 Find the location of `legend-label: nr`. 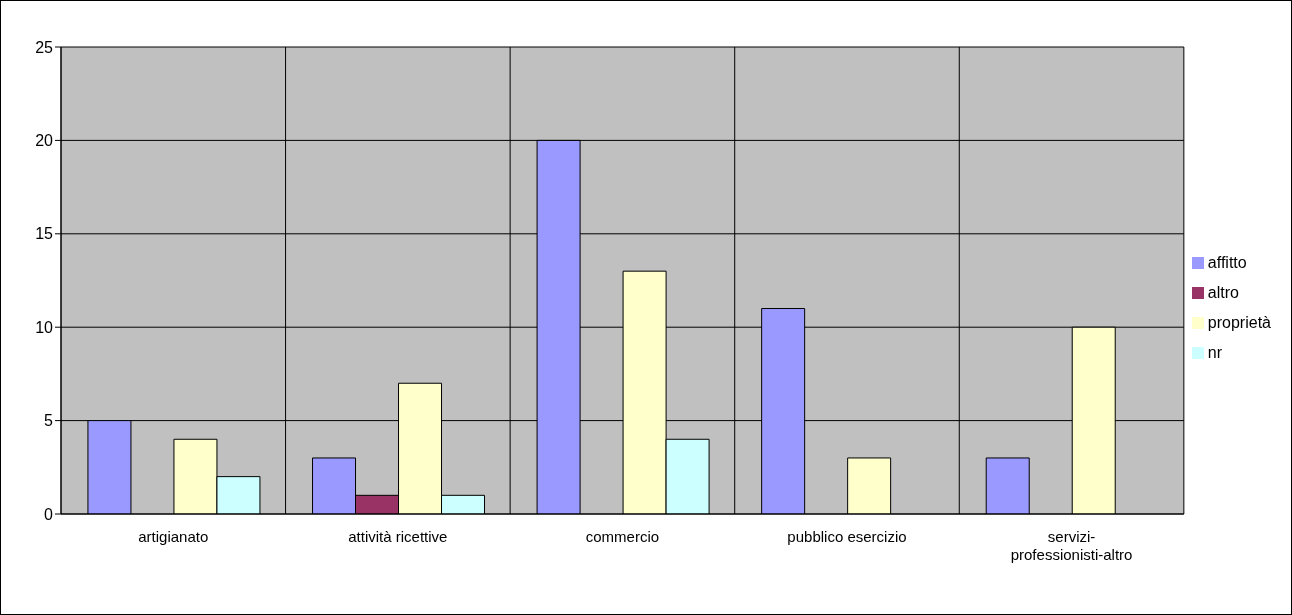

legend-label: nr is located at coordinates (1215, 352).